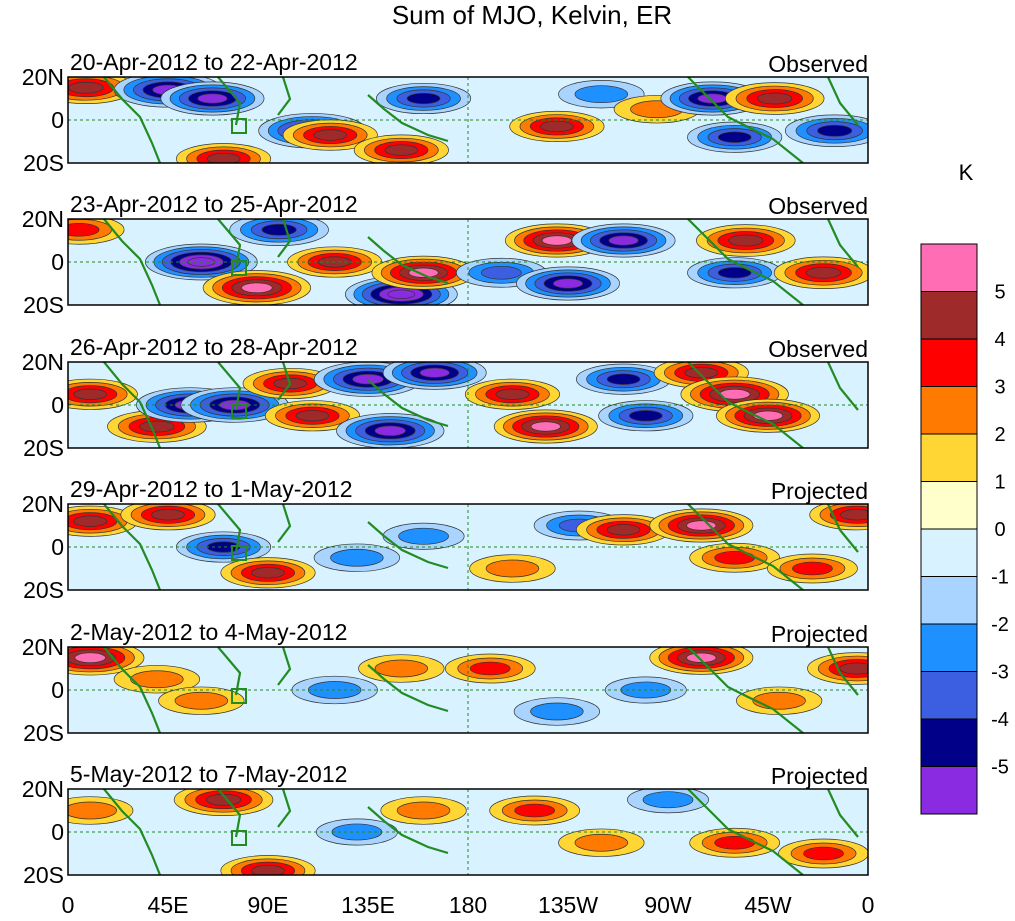 The width and height of the screenshot is (1015, 921). What do you see at coordinates (999, 293) in the screenshot?
I see `colorbar-label: 5` at bounding box center [999, 293].